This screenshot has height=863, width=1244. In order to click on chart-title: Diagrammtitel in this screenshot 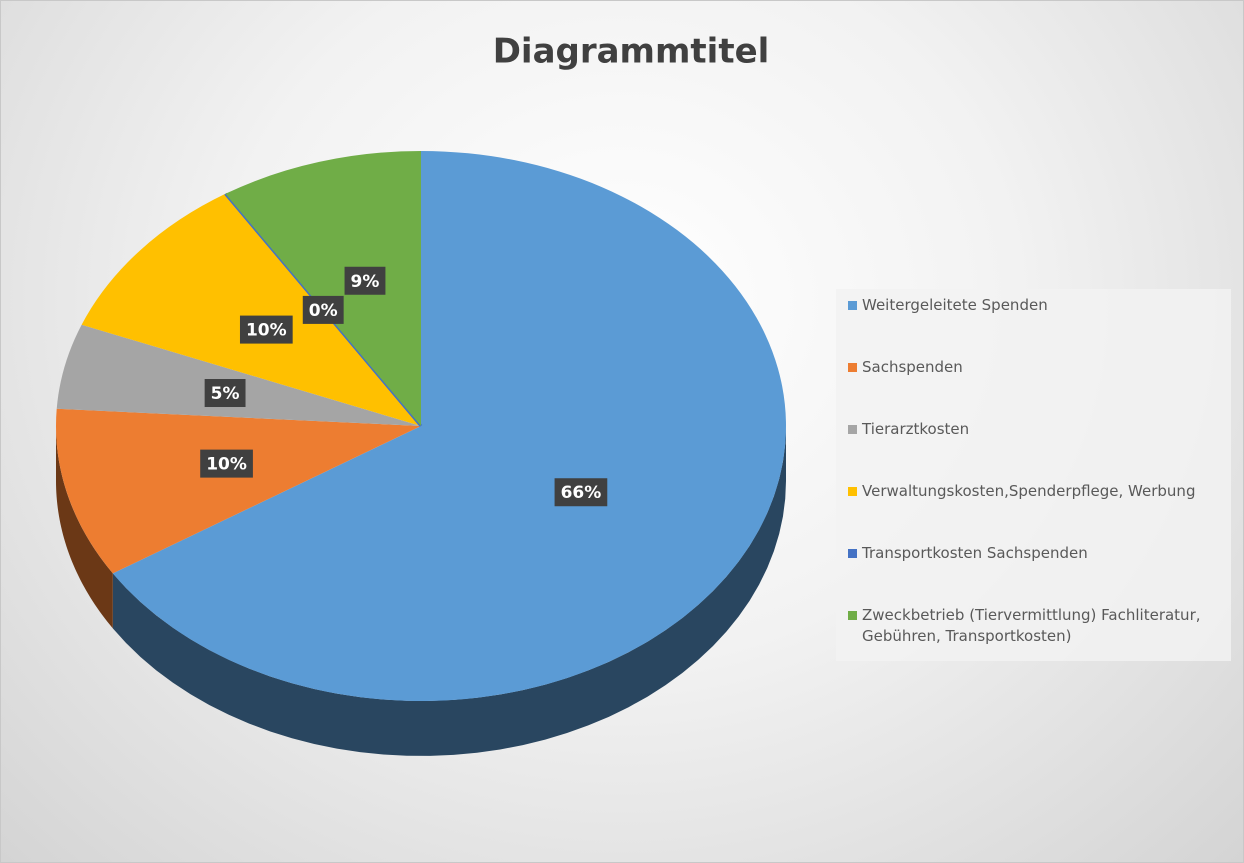, I will do `click(631, 52)`.